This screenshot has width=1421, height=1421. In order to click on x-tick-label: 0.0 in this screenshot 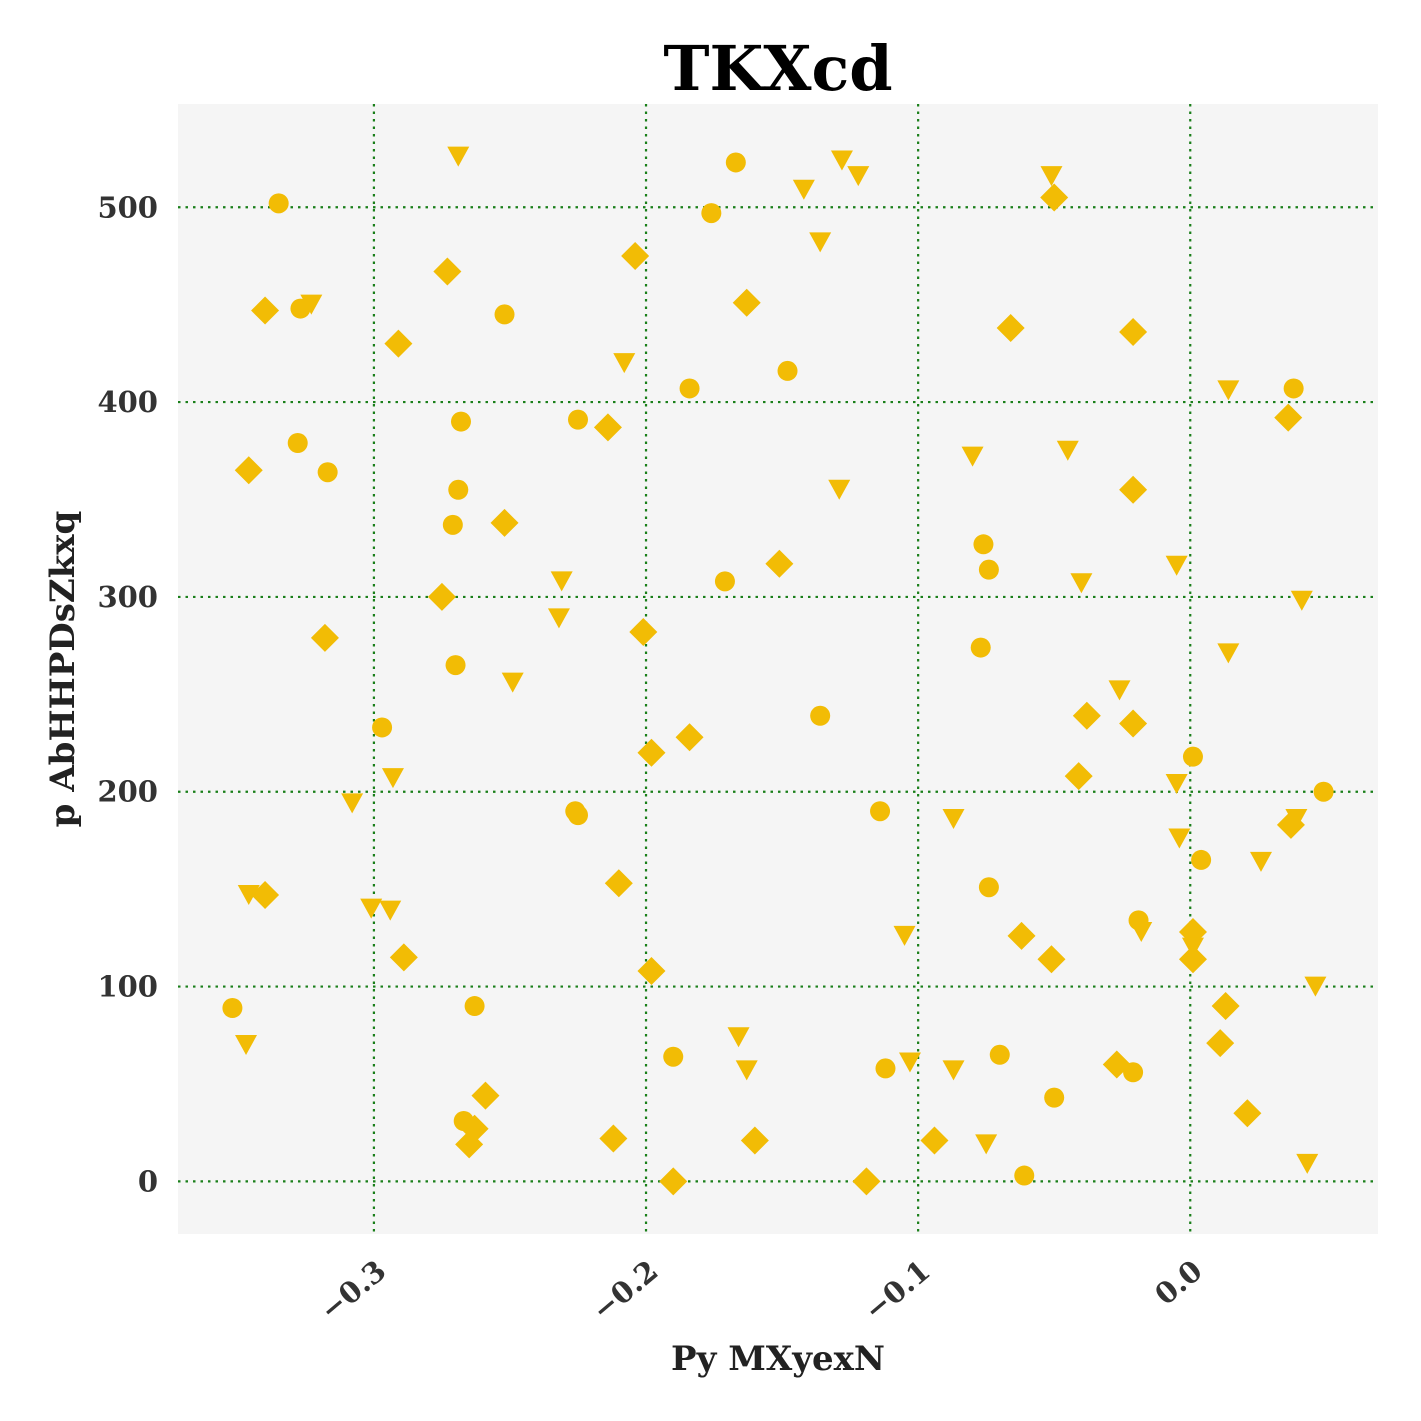, I will do `click(1178, 1282)`.